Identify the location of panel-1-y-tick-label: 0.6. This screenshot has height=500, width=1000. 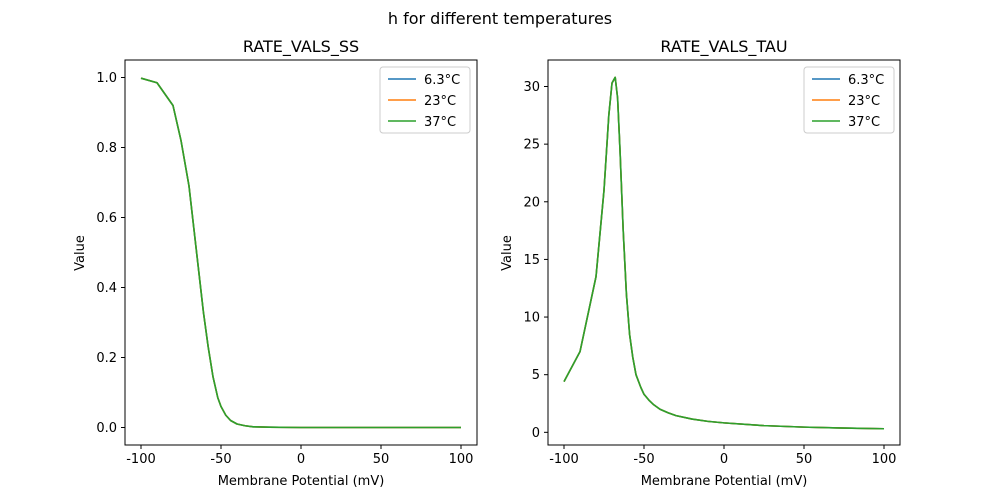
(106, 218).